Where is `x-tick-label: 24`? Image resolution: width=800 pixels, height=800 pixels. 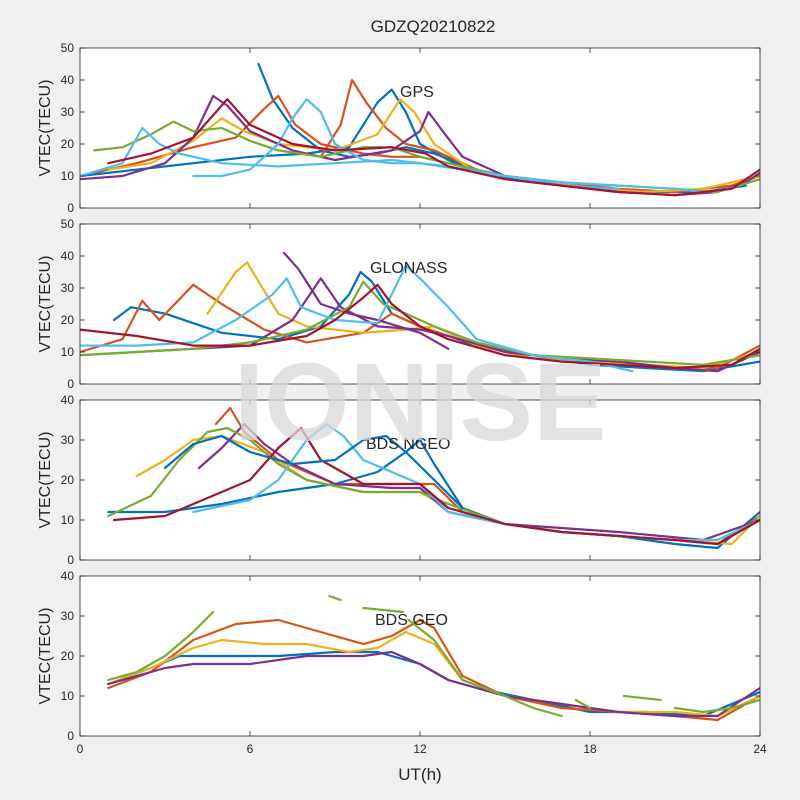 x-tick-label: 24 is located at coordinates (760, 749).